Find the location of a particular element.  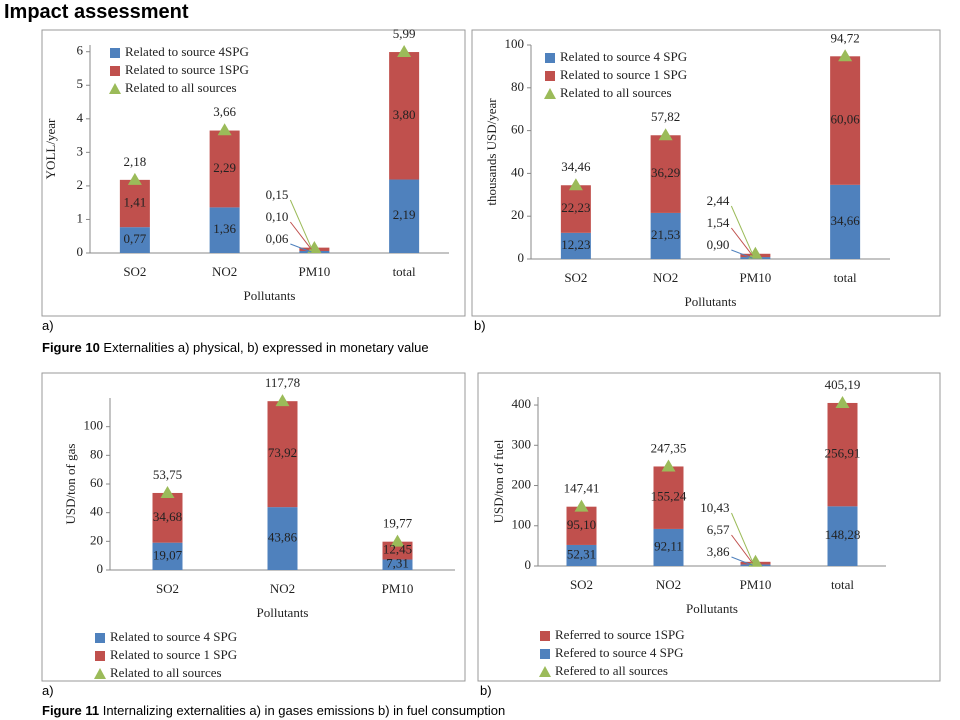

value-label: 34,68 is located at coordinates (167, 516).